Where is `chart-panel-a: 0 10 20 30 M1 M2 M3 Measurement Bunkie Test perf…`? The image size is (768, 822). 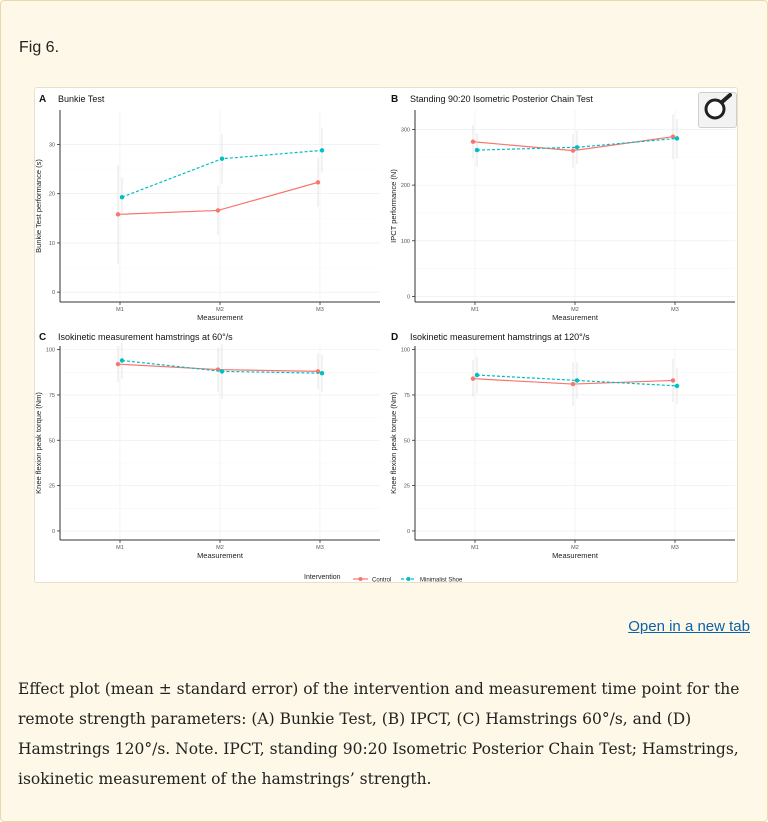
chart-panel-a: 0 10 20 30 M1 M2 M3 Measurement Bunkie Test perf… is located at coordinates (207, 208).